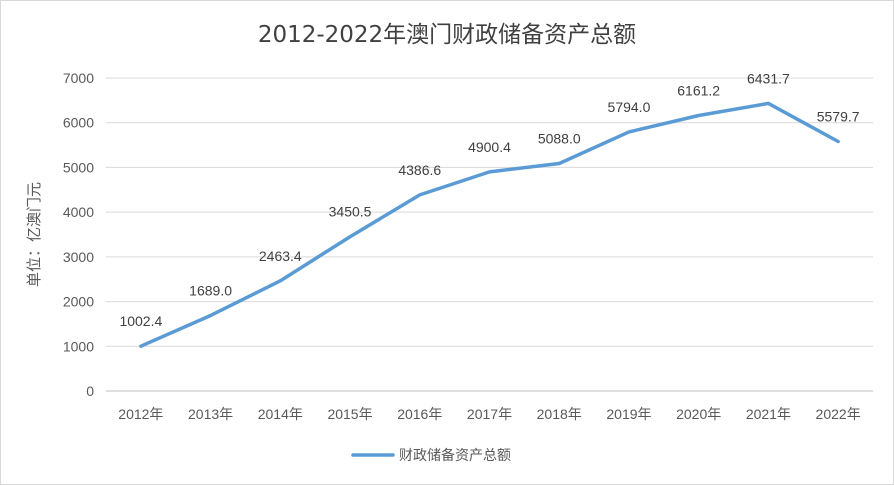 This screenshot has height=485, width=894. Describe the element at coordinates (489, 147) in the screenshot. I see `data-label: 4900.4` at that location.